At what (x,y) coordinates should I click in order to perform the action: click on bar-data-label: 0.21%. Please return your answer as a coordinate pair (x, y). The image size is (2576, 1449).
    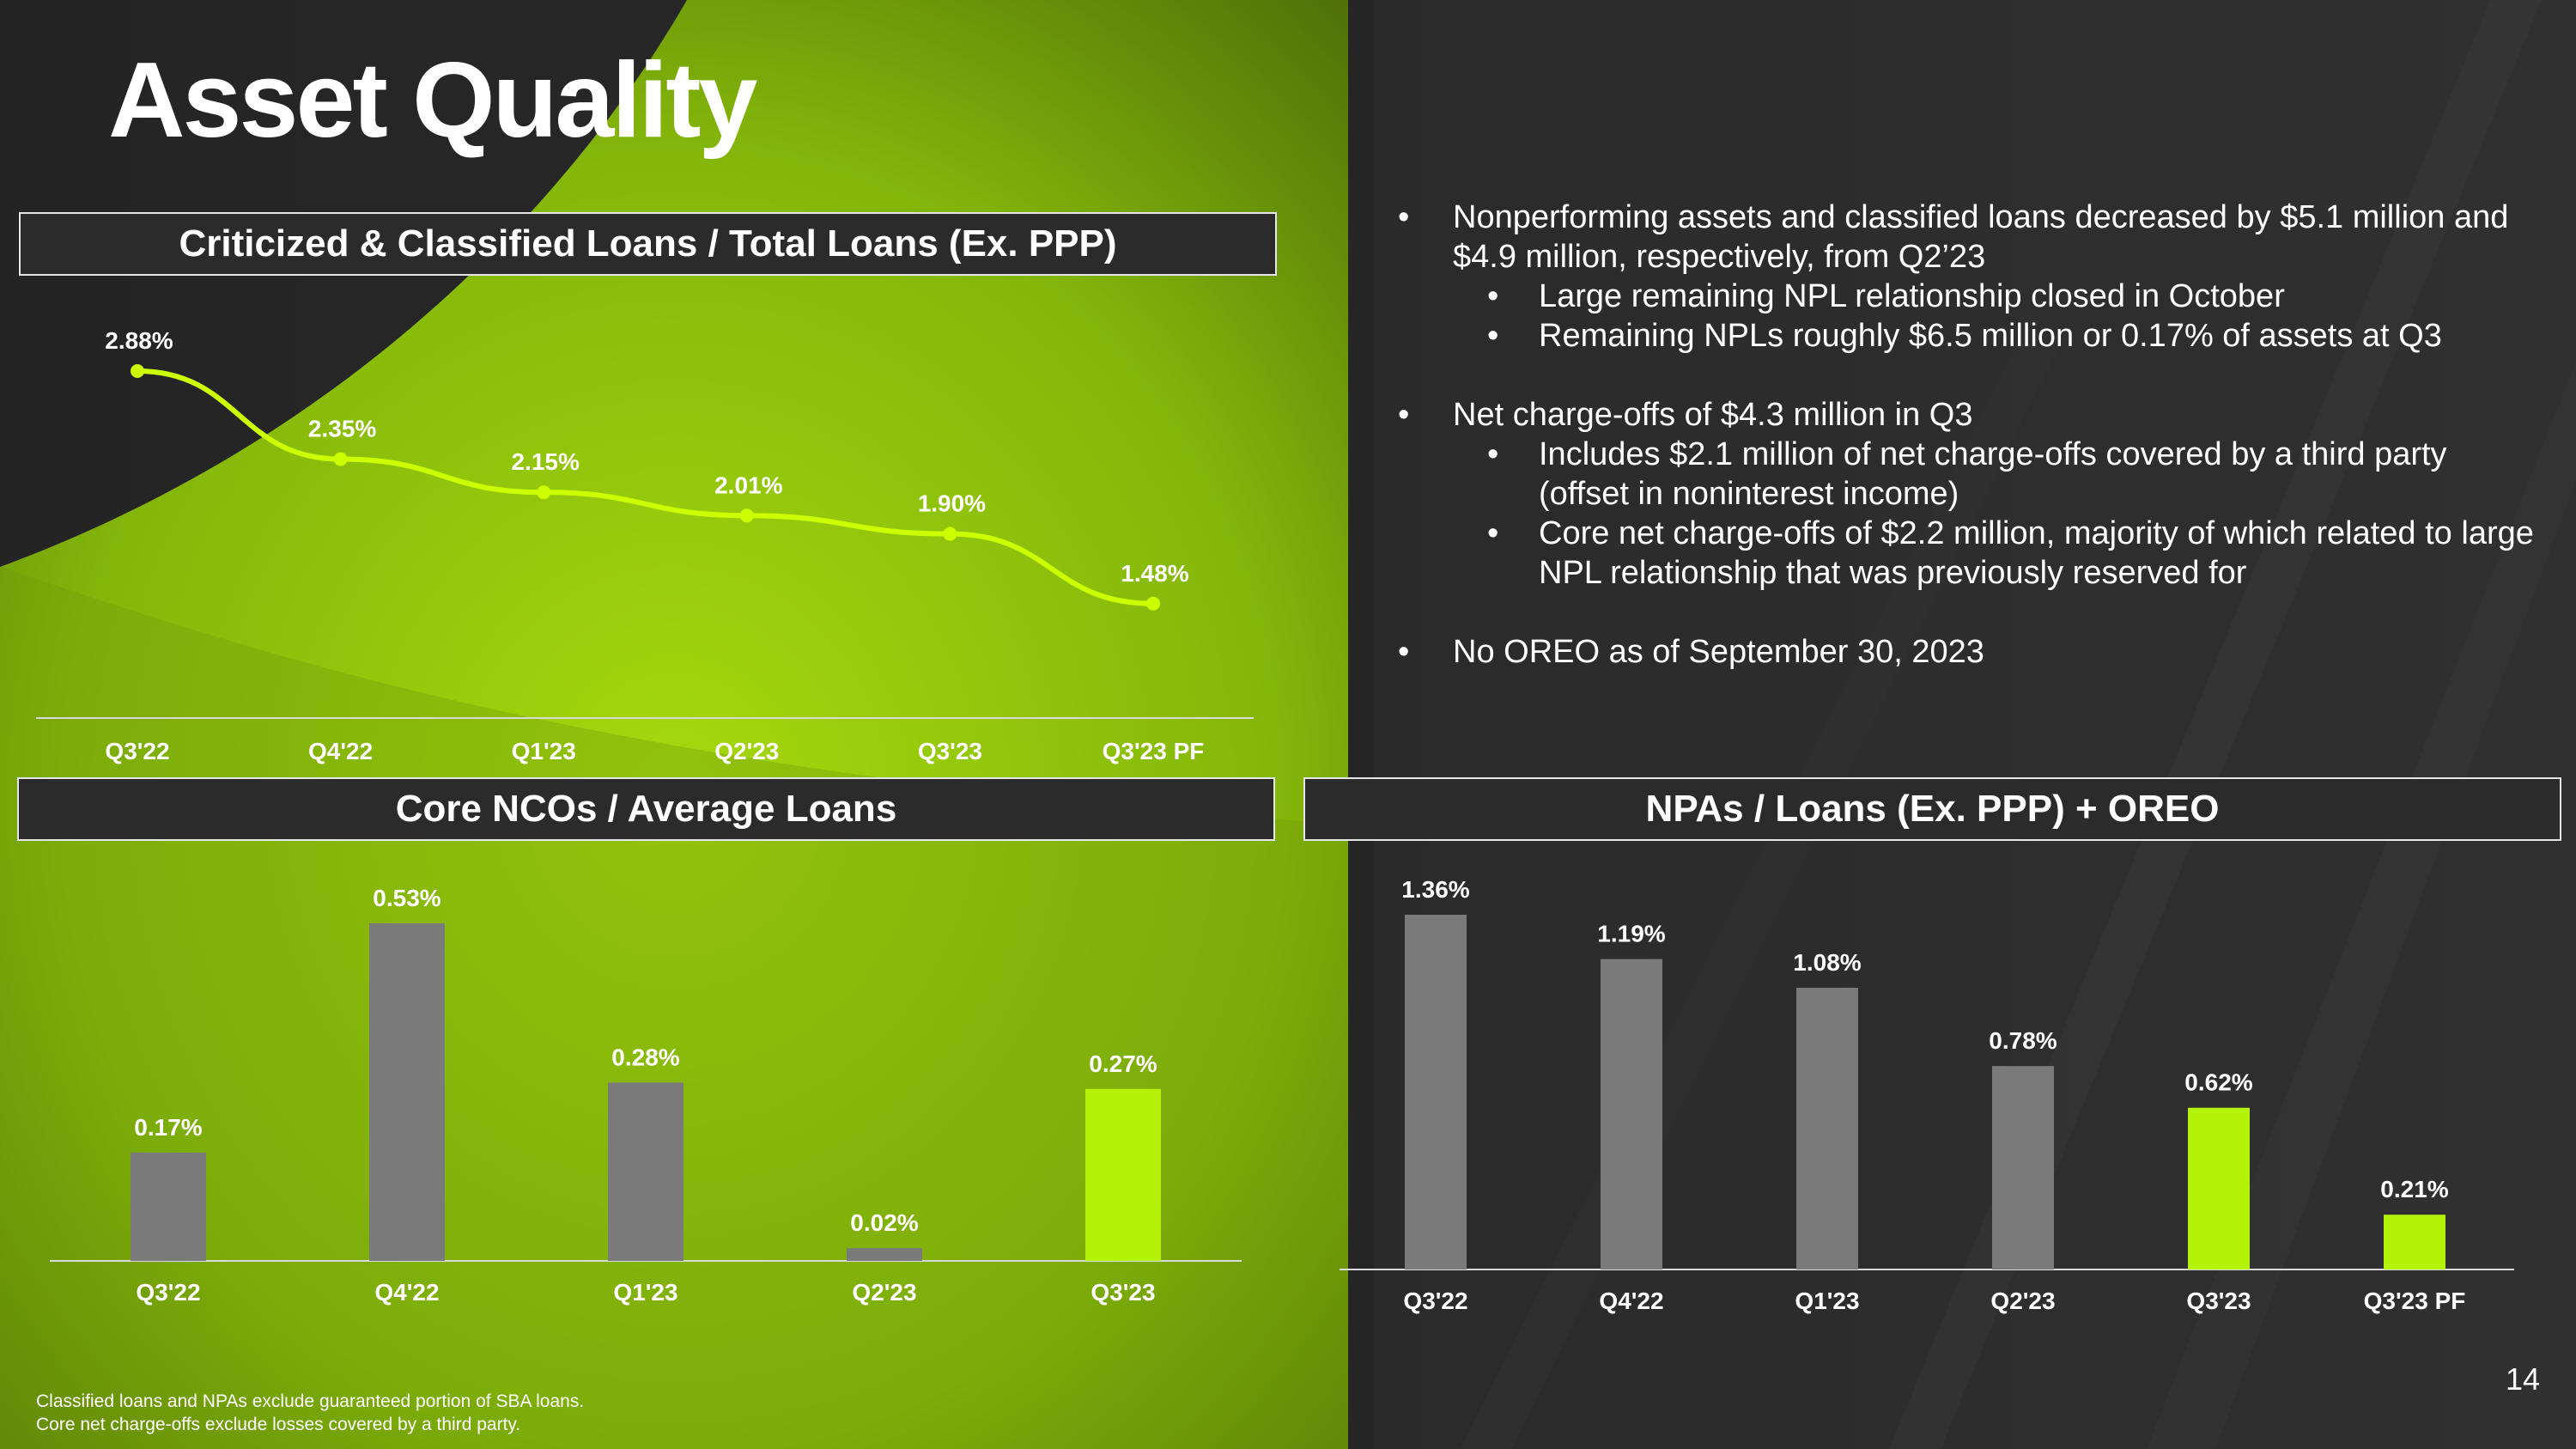
    Looking at the image, I should click on (2414, 1189).